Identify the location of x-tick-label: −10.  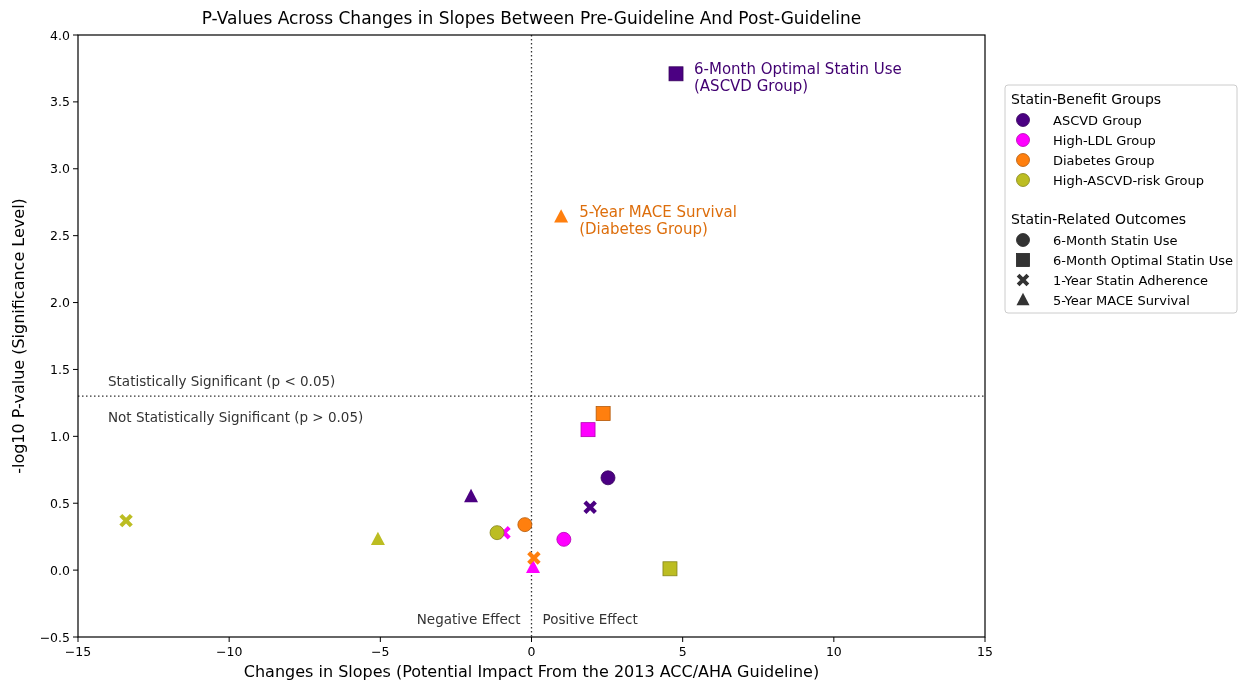
(229, 651).